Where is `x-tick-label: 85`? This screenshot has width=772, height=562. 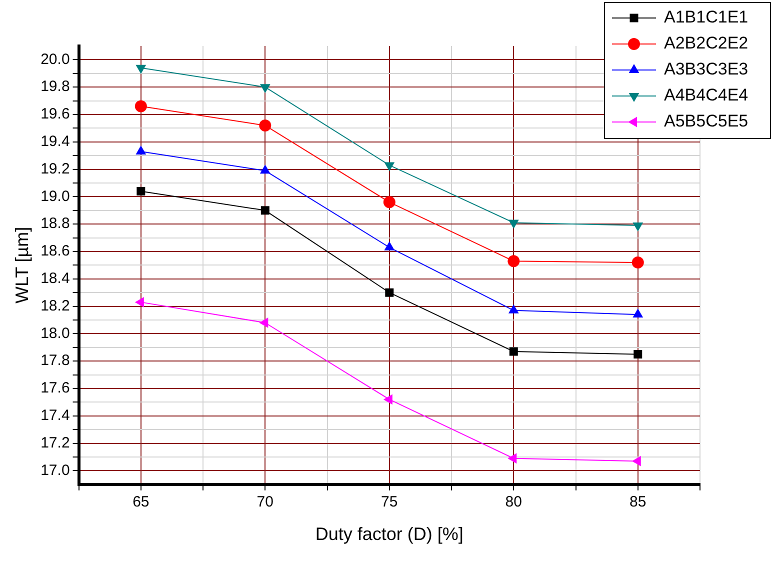
x-tick-label: 85 is located at coordinates (638, 502).